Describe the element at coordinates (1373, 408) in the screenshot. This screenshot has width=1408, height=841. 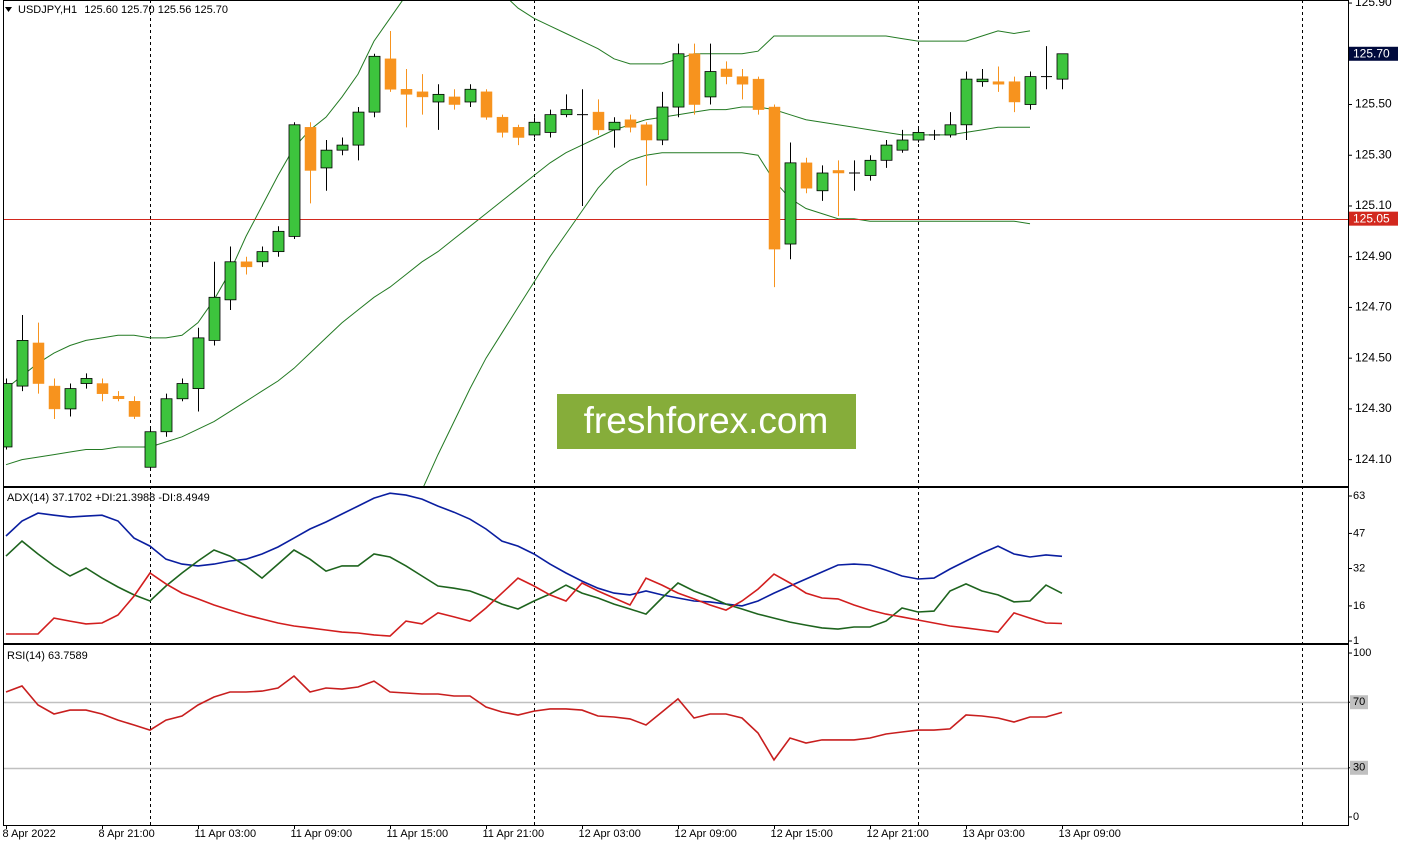
I see `y-tick-label: 124.30` at that location.